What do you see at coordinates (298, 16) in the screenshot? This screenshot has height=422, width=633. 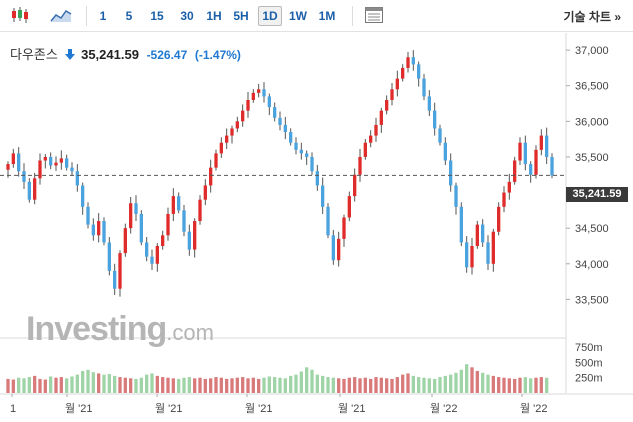 I see `timeframe-1w: 1W` at bounding box center [298, 16].